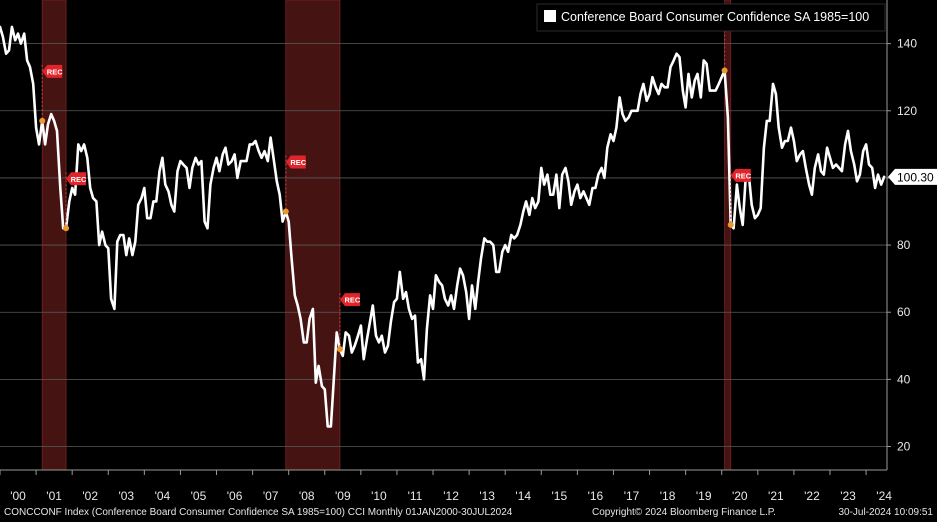 The image size is (937, 522). What do you see at coordinates (271, 496) in the screenshot?
I see `x-tick-label-7: '07` at bounding box center [271, 496].